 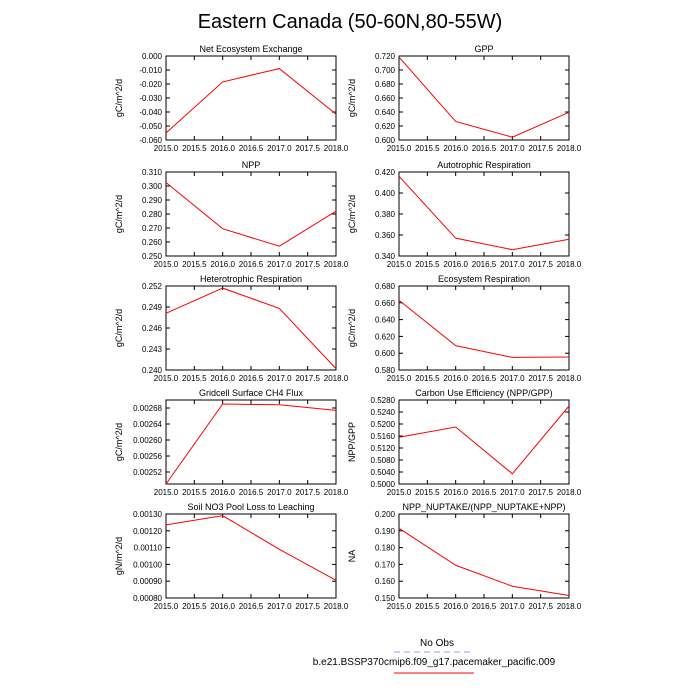 What do you see at coordinates (152, 286) in the screenshot?
I see `y-tick-label: 0.252` at bounding box center [152, 286].